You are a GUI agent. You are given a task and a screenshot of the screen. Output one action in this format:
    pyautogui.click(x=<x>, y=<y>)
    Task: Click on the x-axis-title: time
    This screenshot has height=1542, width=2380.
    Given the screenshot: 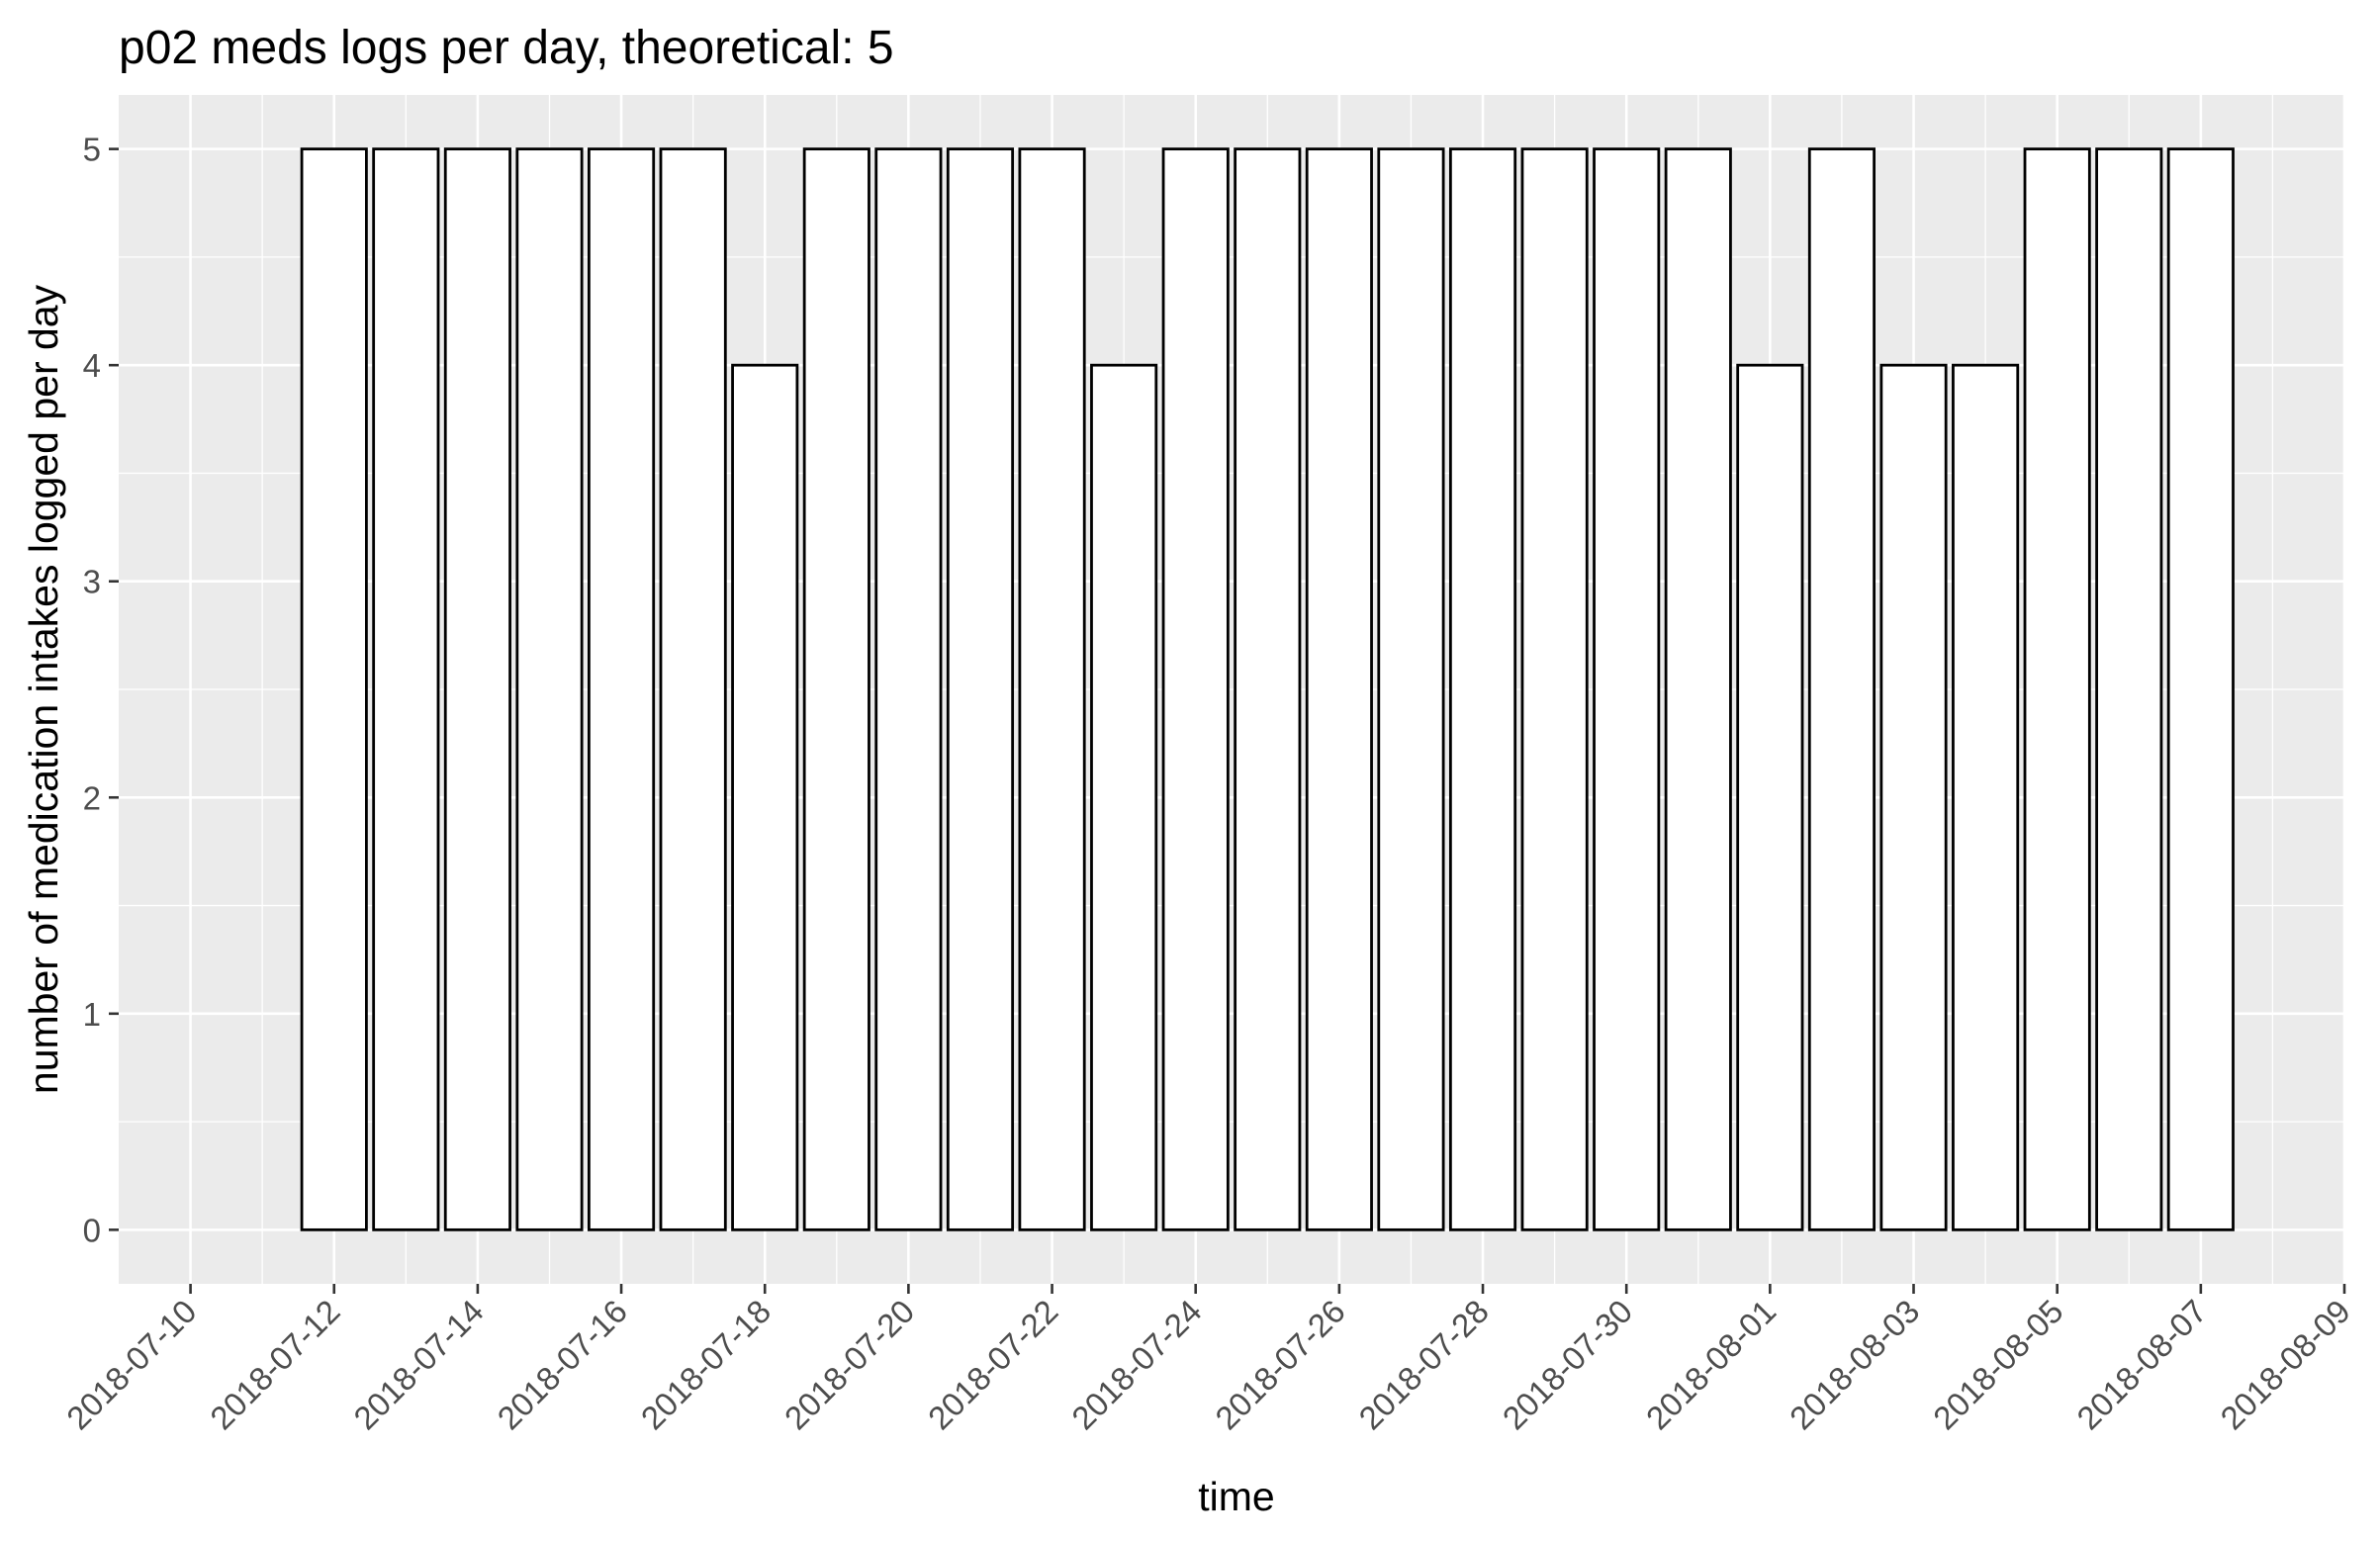 What is the action you would take?
    pyautogui.click(x=1236, y=1496)
    